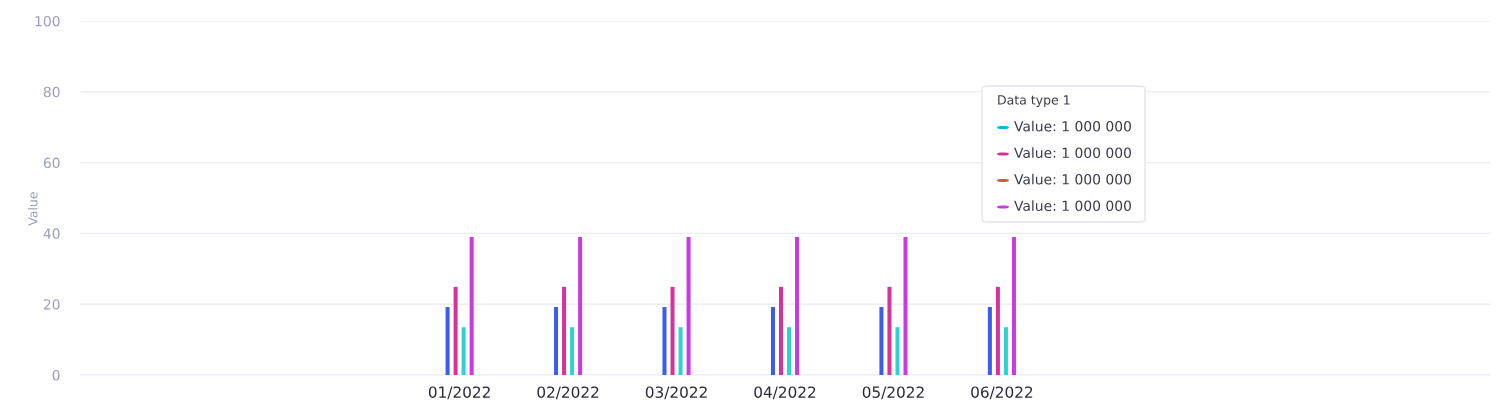 This screenshot has width=1500, height=400. I want to click on x-tick-label: 04/2022, so click(785, 393).